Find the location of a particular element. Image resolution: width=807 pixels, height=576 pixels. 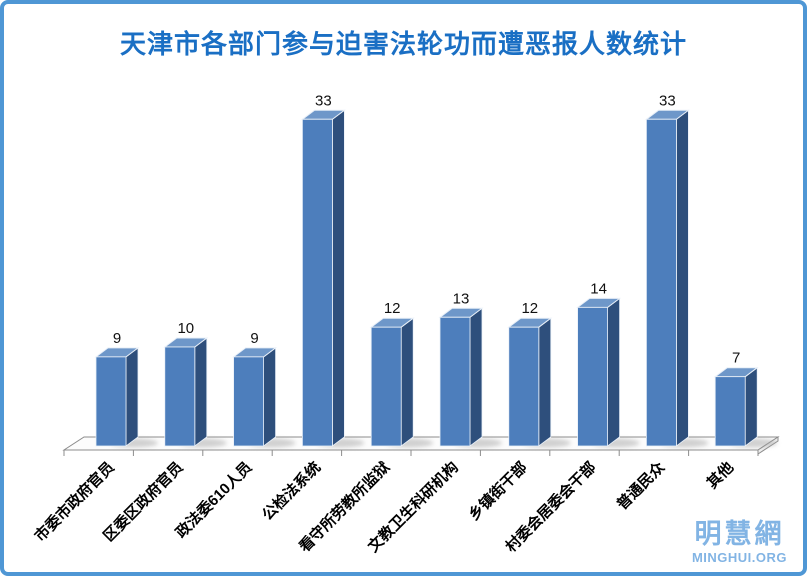

minghui-logo-text: 明慧網 is located at coordinates (739, 534).